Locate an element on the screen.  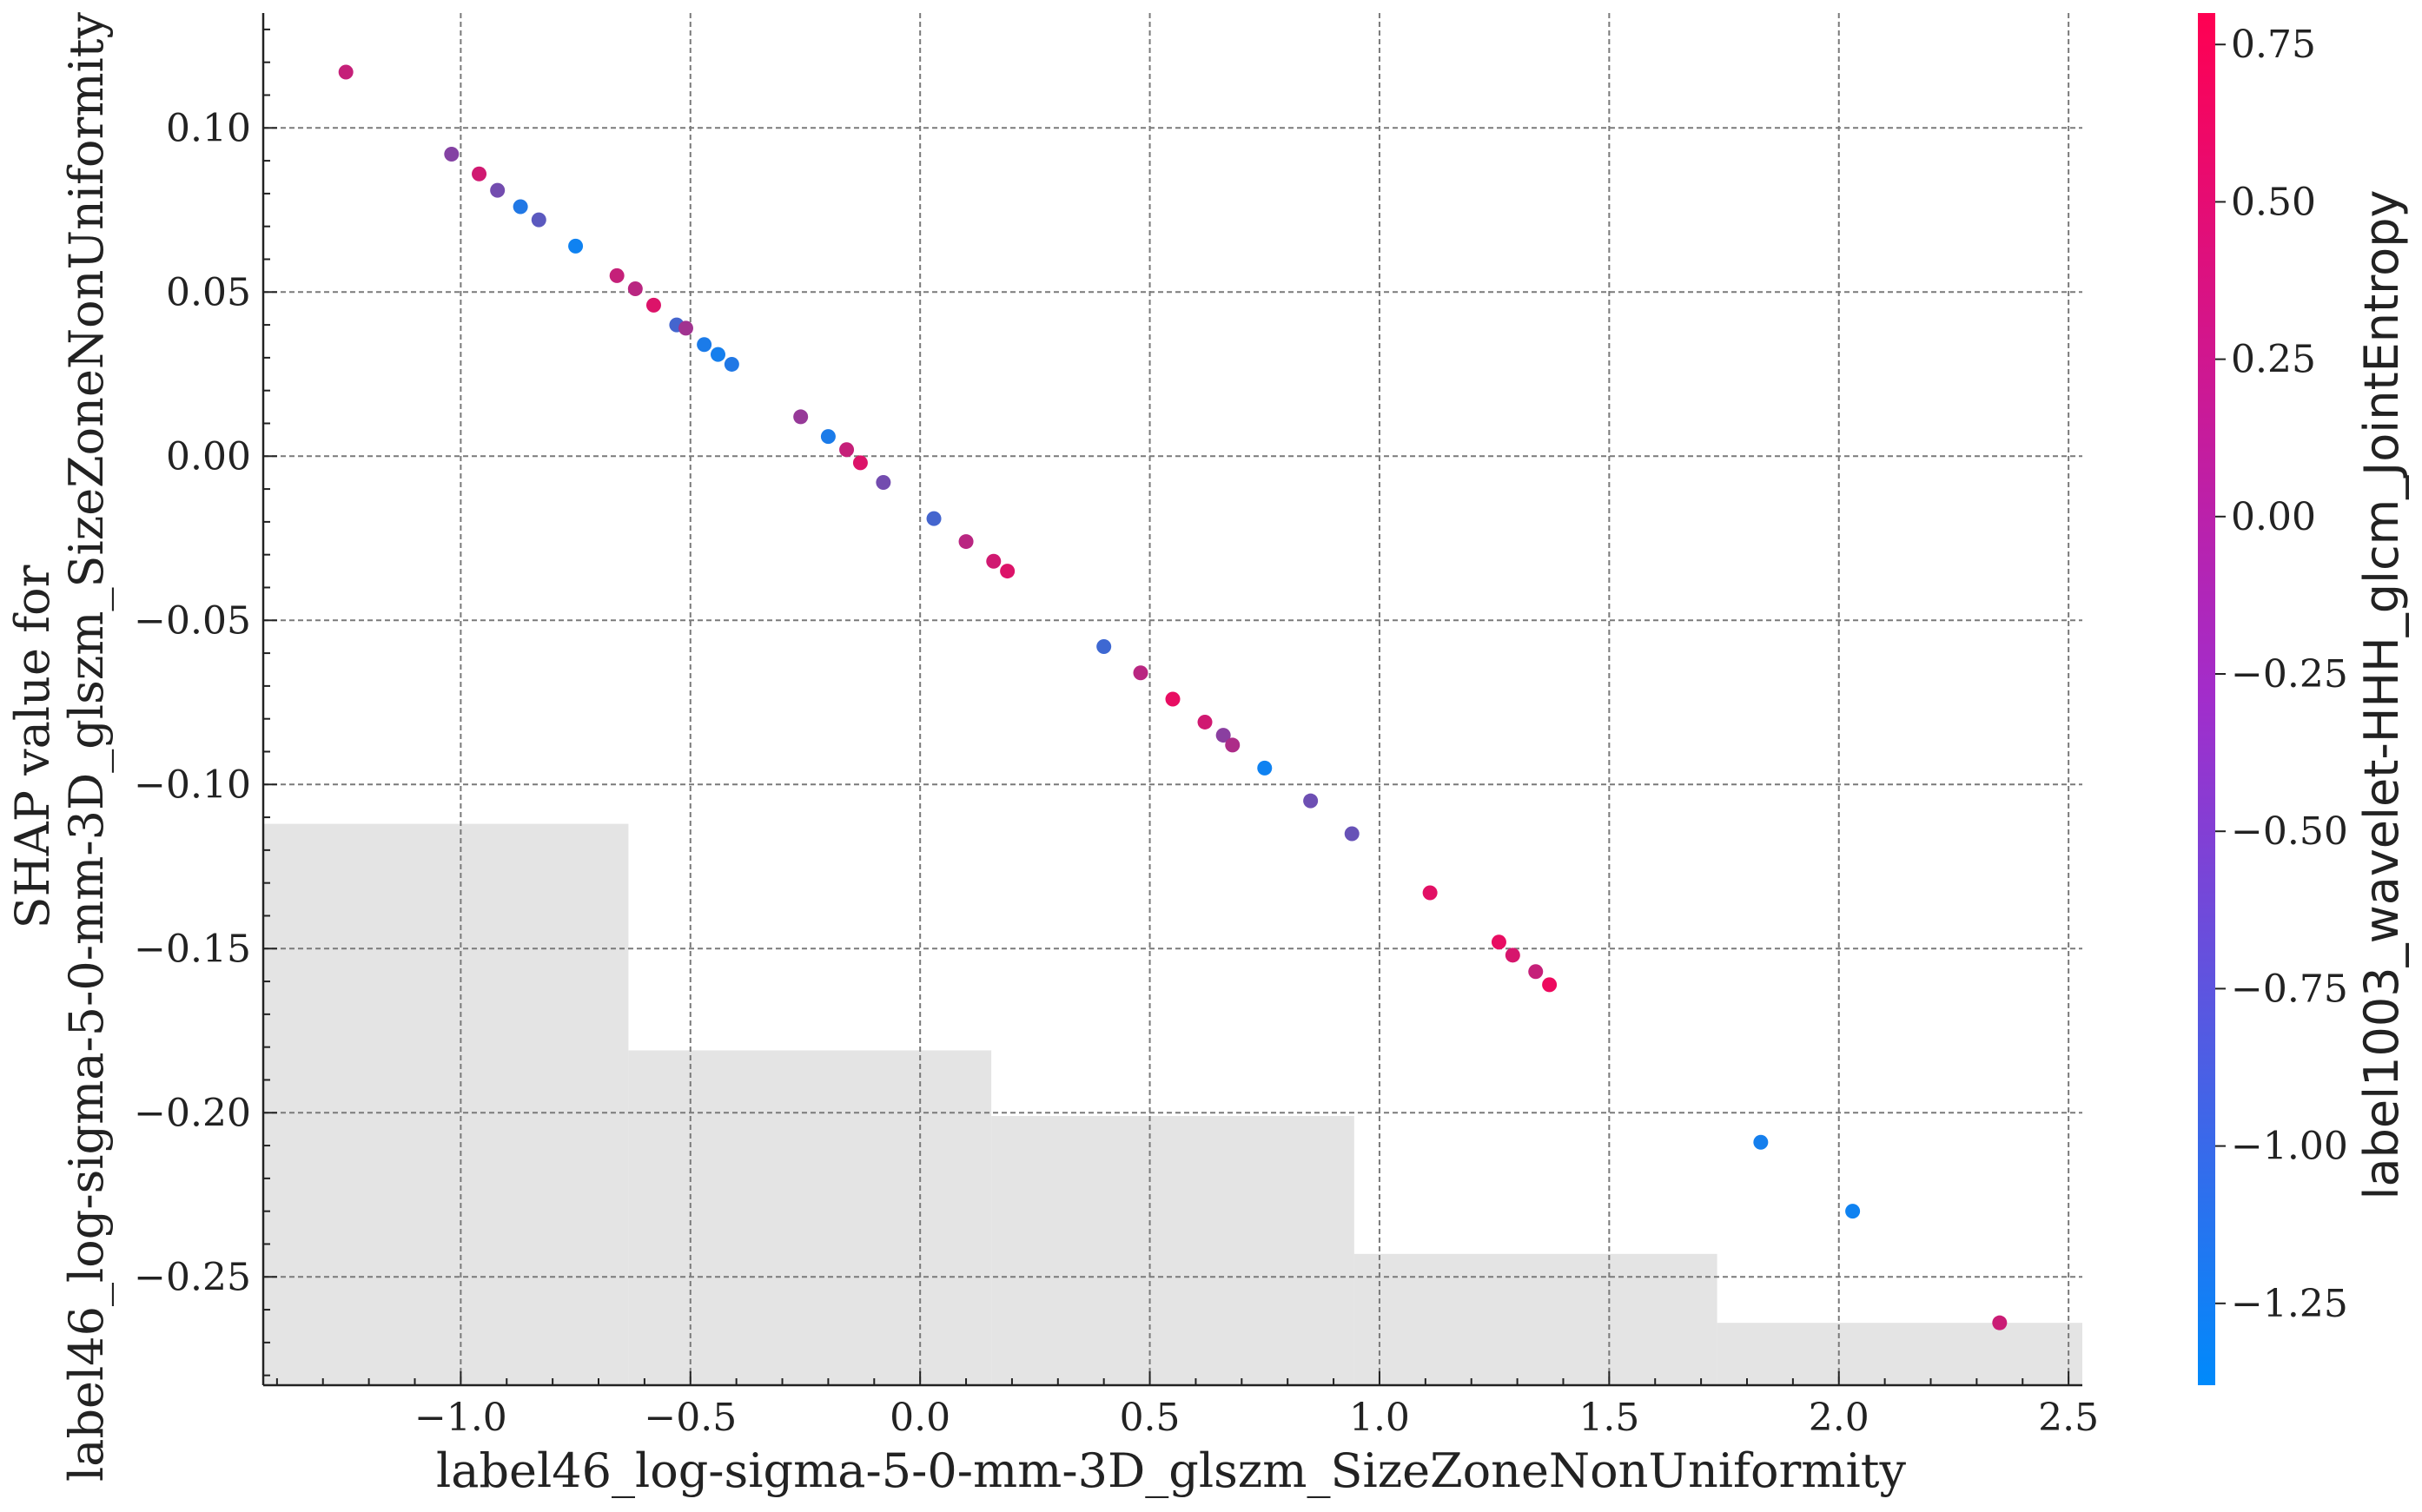
y-tick-label: −0.25 is located at coordinates (192, 1277).